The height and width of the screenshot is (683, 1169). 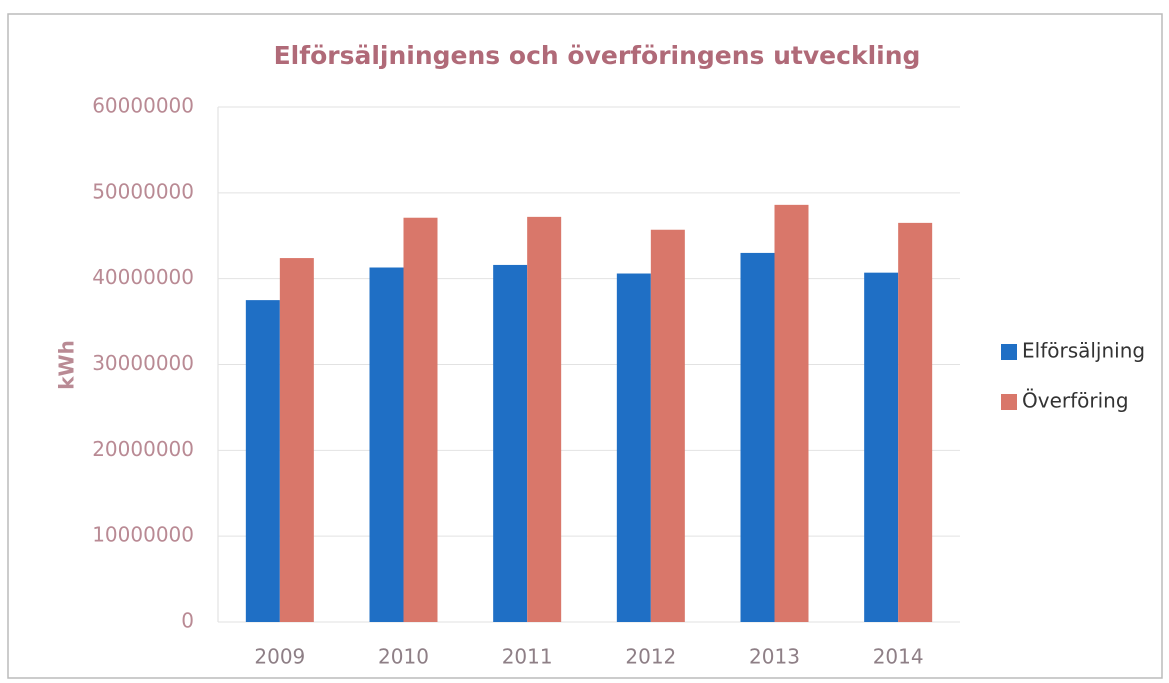 I want to click on y-tick-label: 10000000, so click(x=143, y=535).